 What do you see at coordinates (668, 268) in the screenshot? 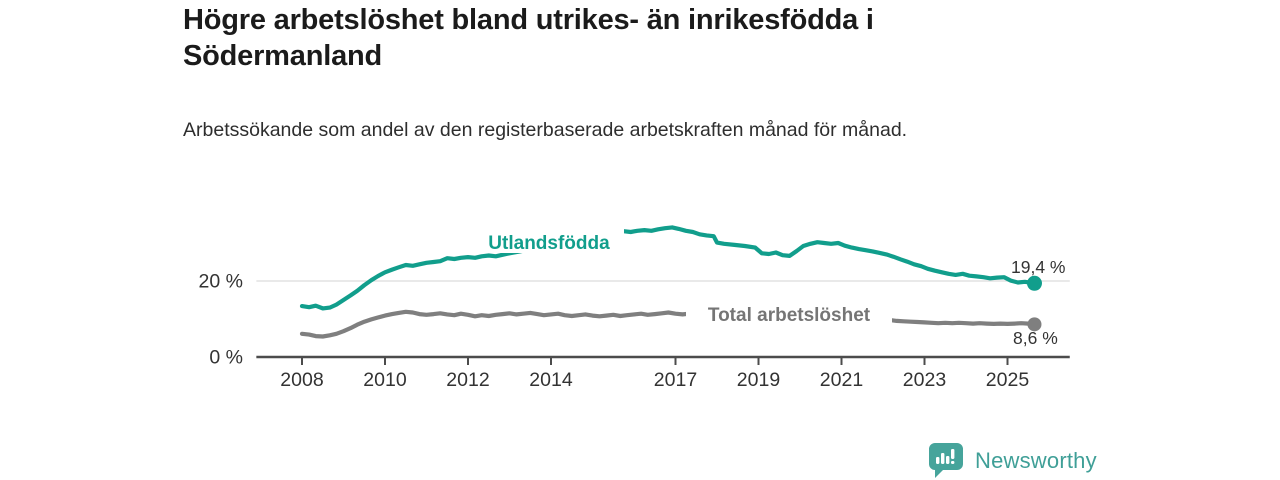
I see `utlandsfodda-line` at bounding box center [668, 268].